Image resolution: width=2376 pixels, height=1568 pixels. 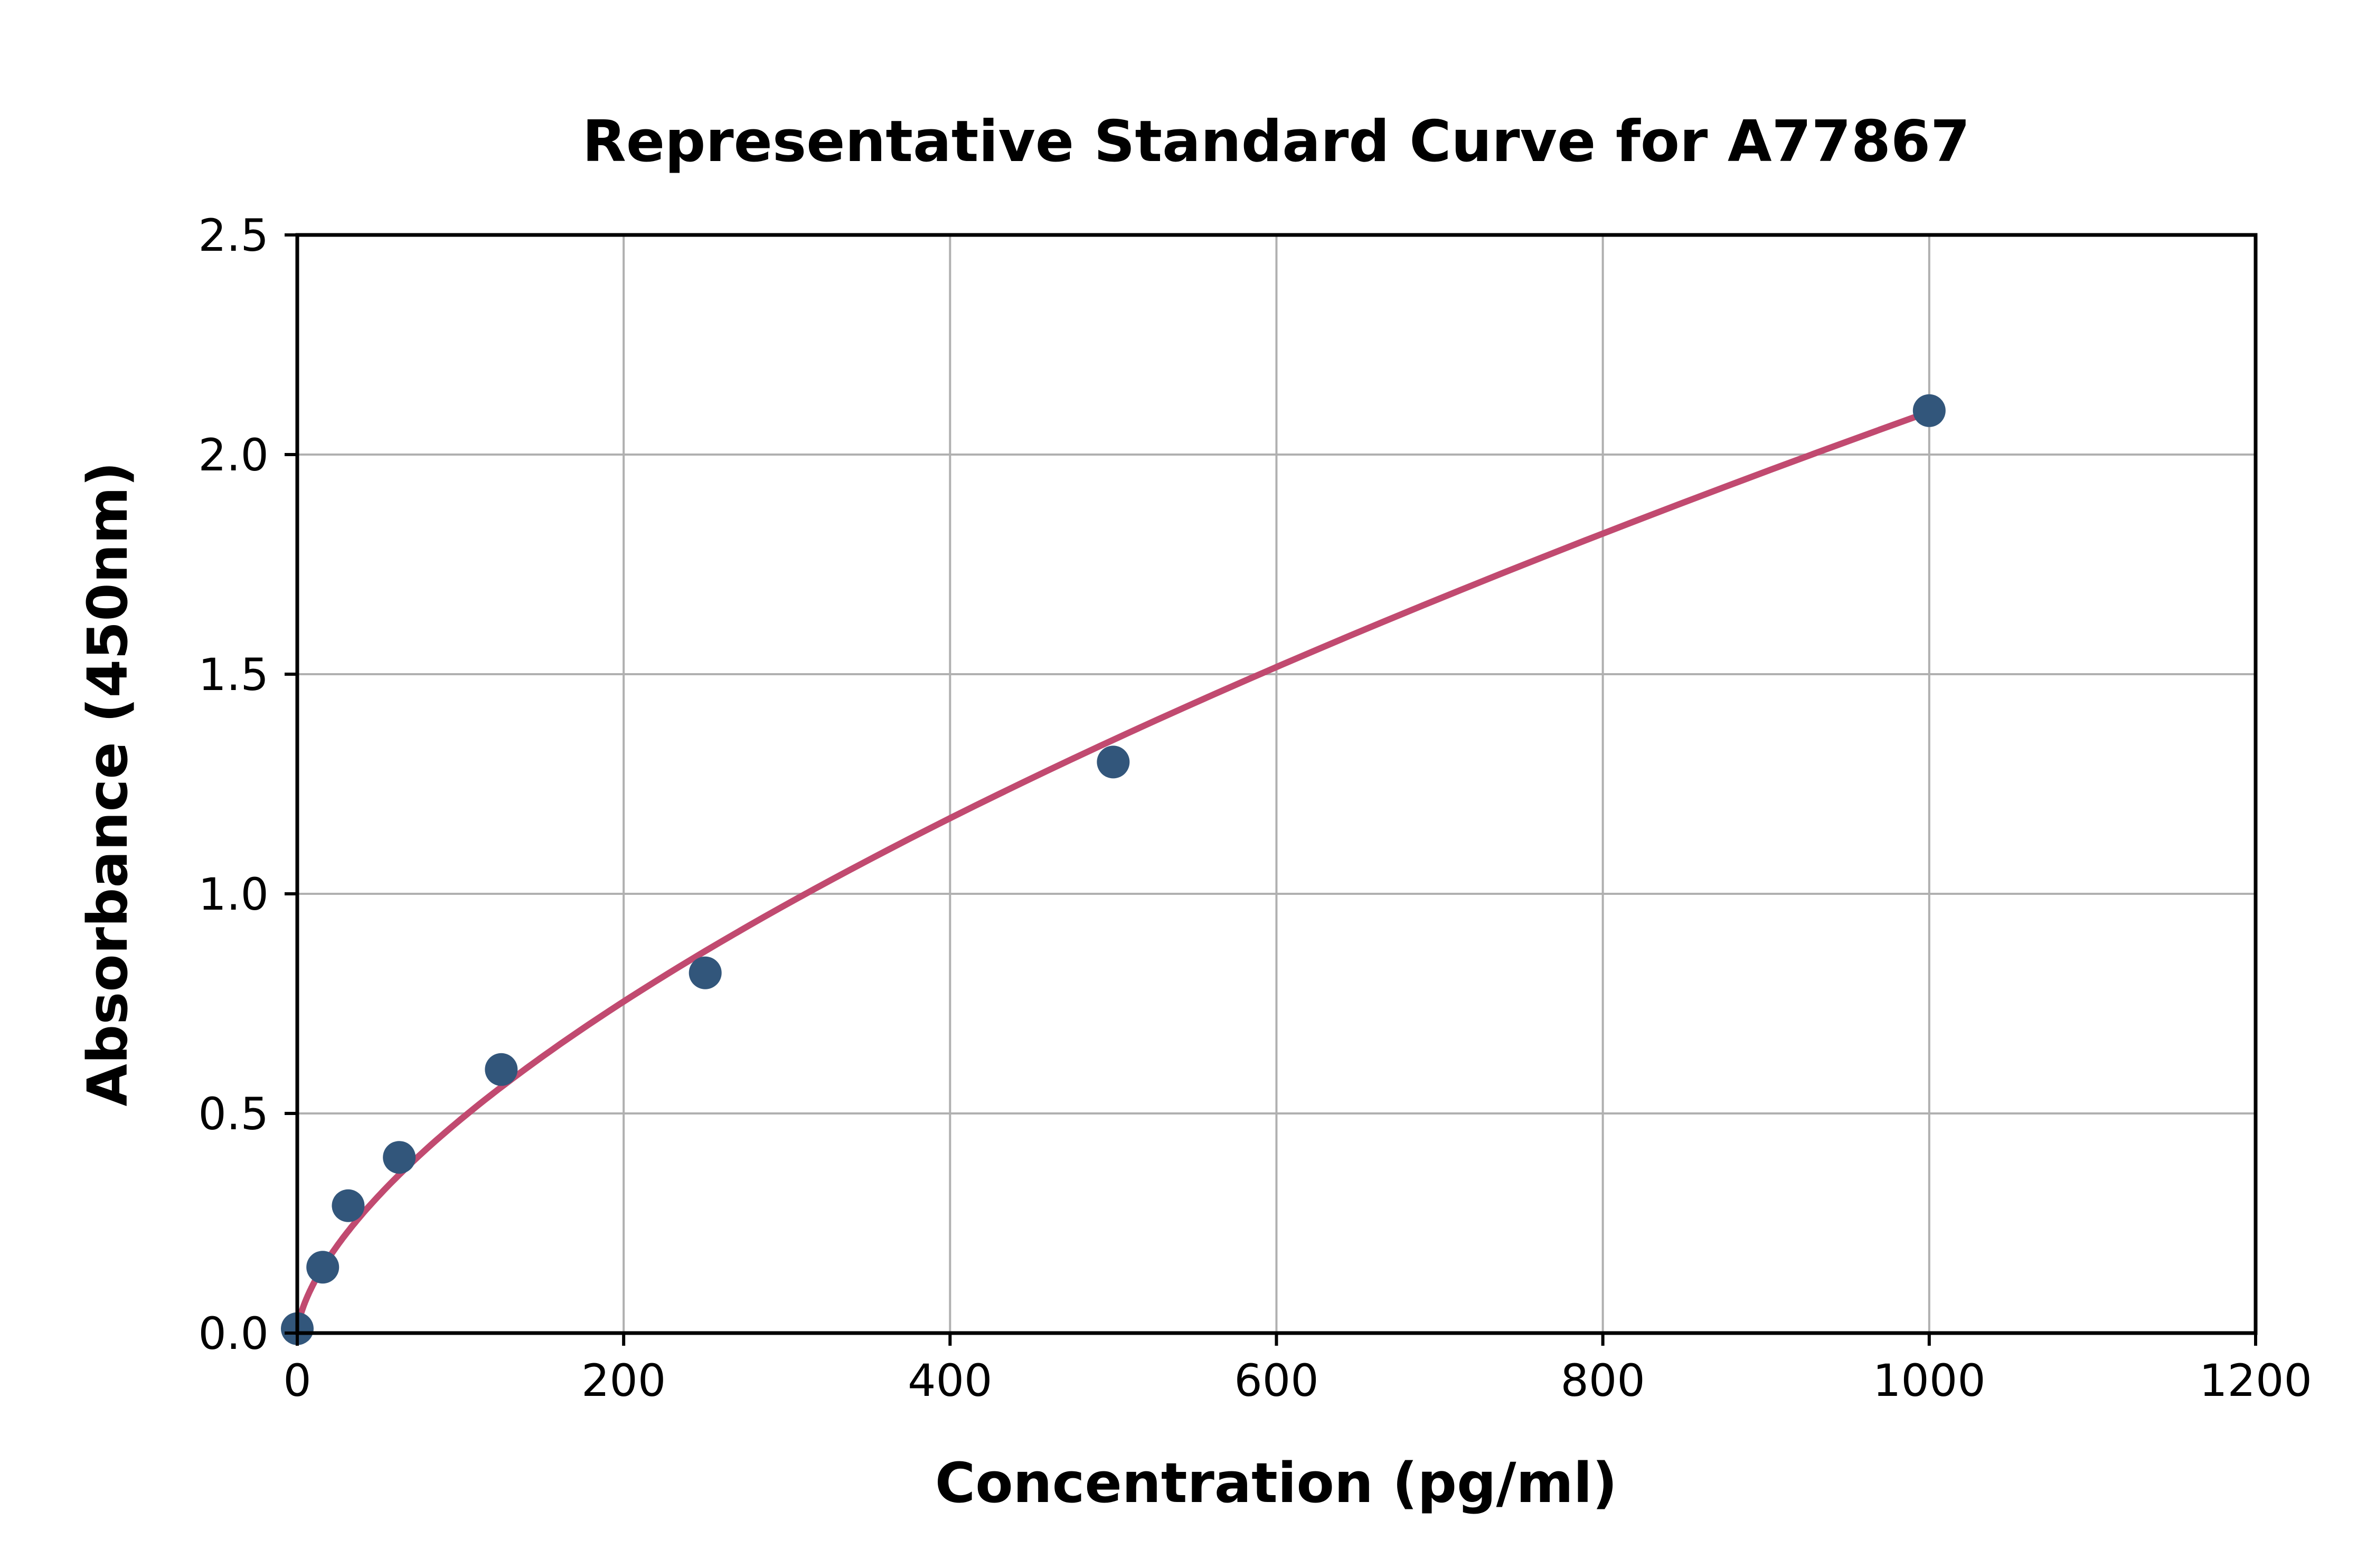 I want to click on x-tick-label: 400, so click(x=950, y=1381).